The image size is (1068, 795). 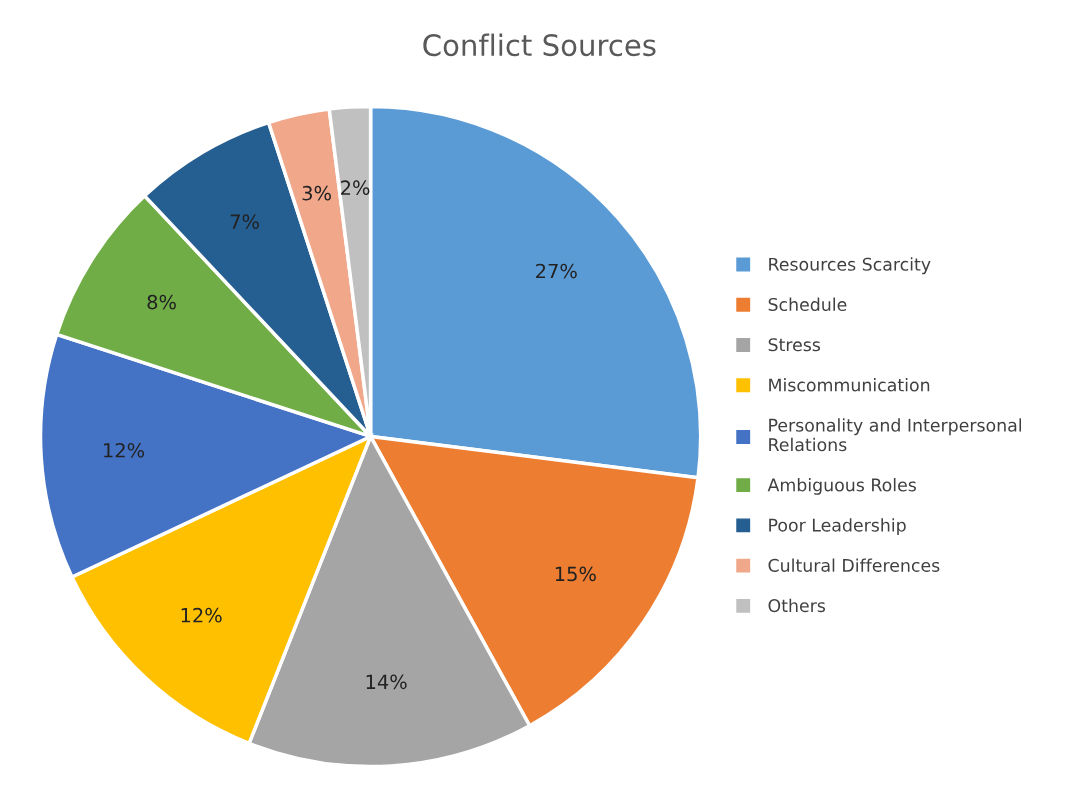 I want to click on legend-label: Ambiguous Roles, so click(x=841, y=486).